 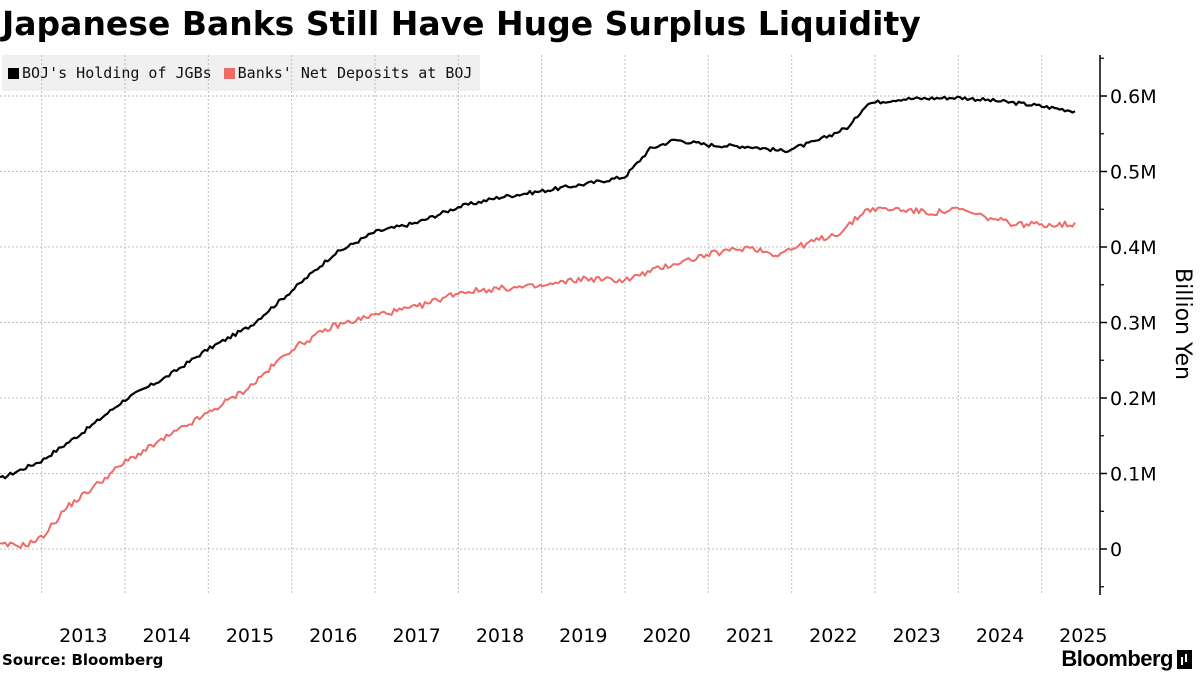 What do you see at coordinates (13, 73) in the screenshot?
I see `legend-swatch-jgb-holdings` at bounding box center [13, 73].